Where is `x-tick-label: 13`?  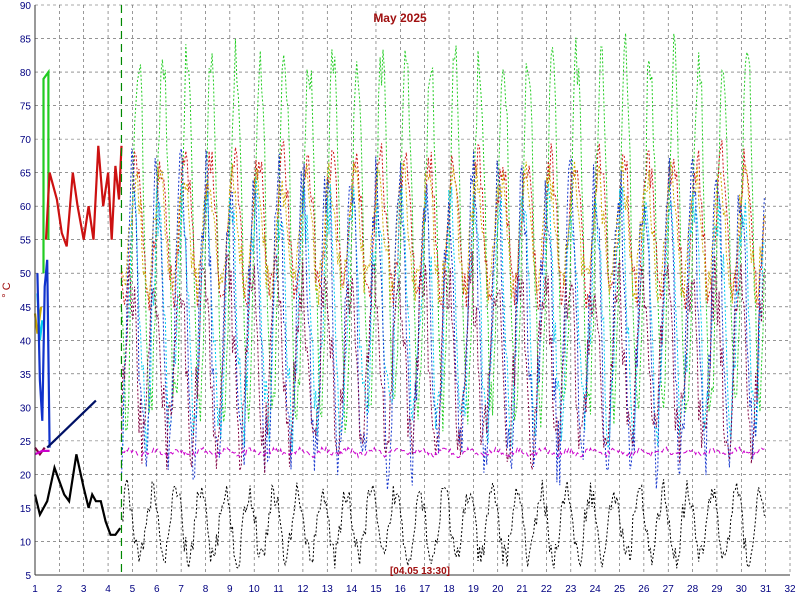 x-tick-label: 13 is located at coordinates (328, 589).